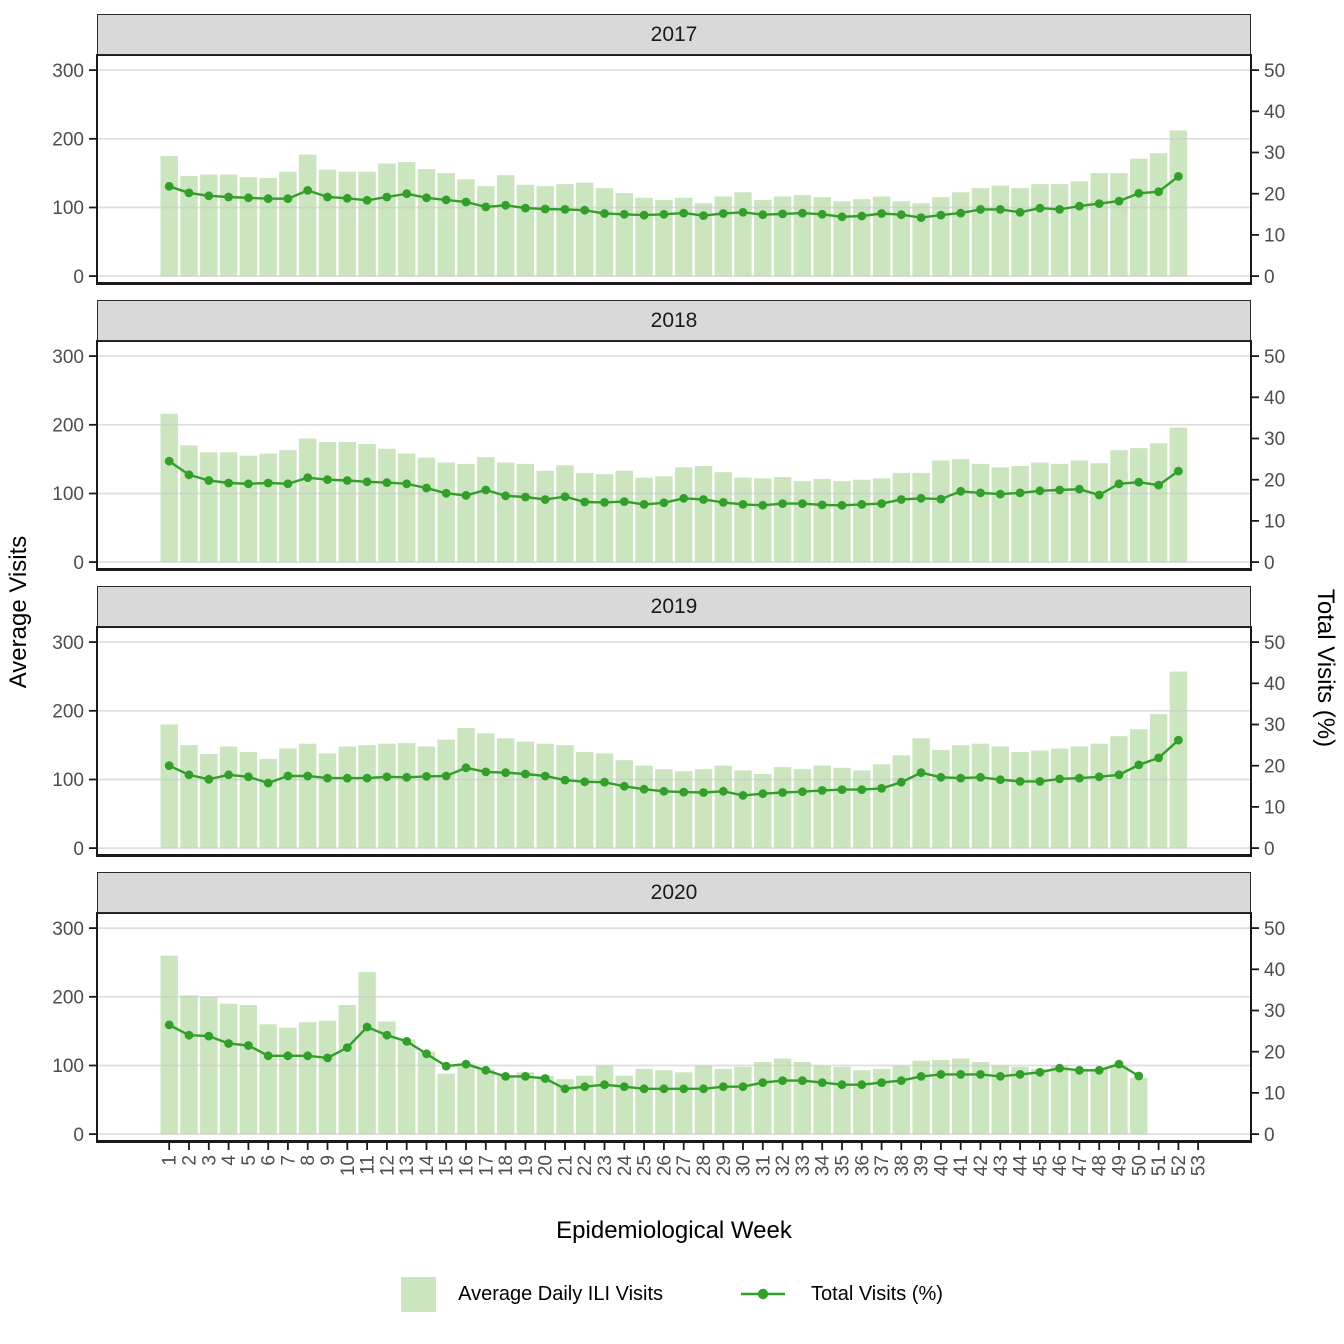  I want to click on svg-text: 2, so click(190, 1160).